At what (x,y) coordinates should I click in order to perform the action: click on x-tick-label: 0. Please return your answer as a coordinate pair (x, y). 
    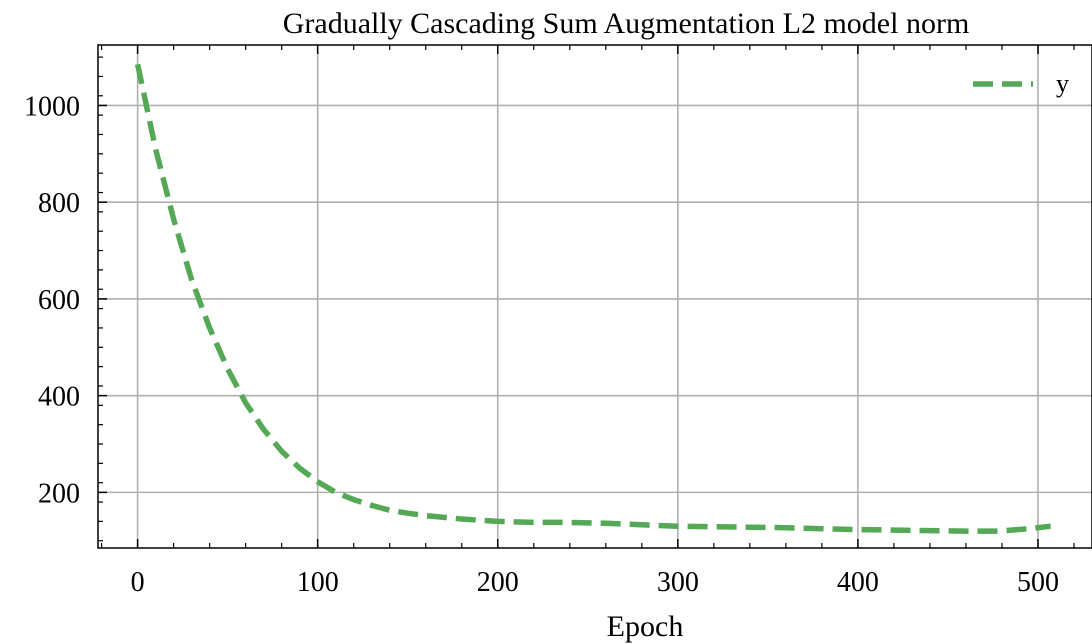
    Looking at the image, I should click on (138, 582).